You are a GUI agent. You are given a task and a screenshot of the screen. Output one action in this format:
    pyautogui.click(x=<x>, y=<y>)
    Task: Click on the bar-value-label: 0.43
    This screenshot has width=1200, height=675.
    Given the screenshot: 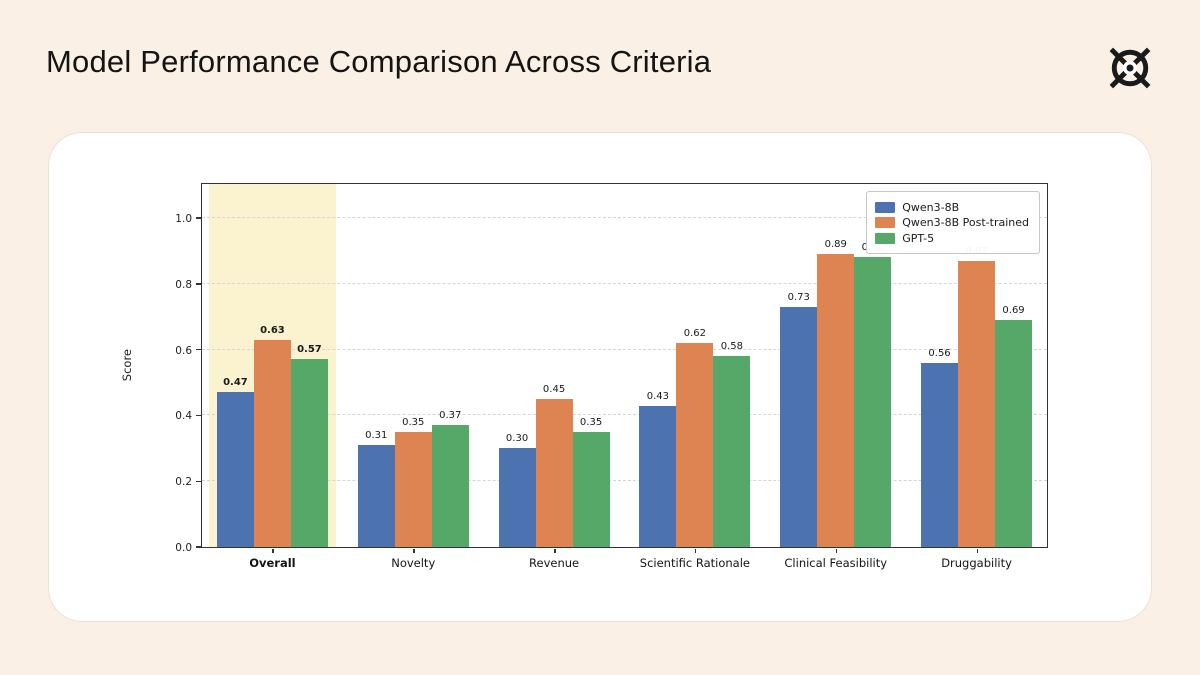 What is the action you would take?
    pyautogui.click(x=658, y=396)
    